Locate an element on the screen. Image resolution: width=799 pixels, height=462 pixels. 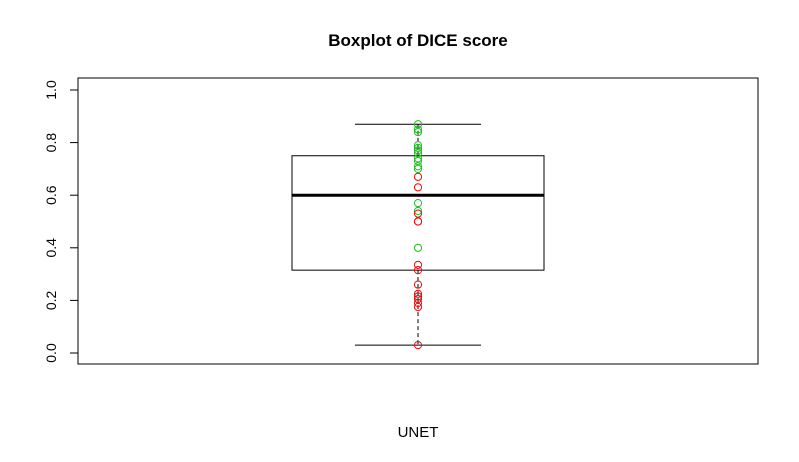
interquartile-box is located at coordinates (418, 213).